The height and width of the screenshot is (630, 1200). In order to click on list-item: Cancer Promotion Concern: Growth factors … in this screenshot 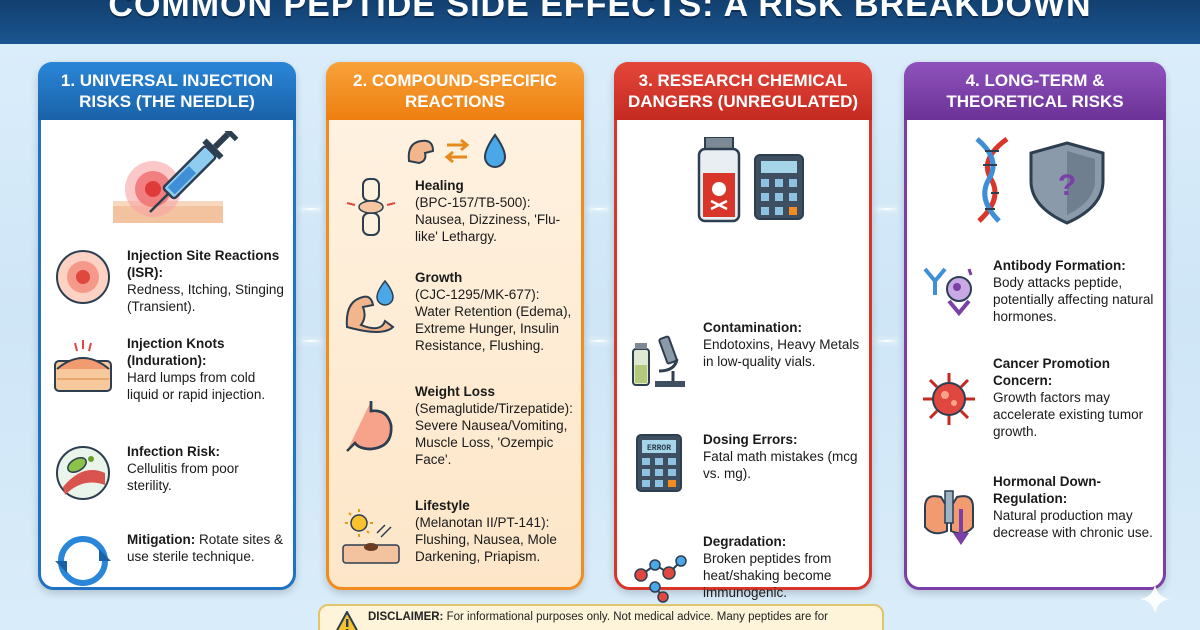, I will do `click(1036, 405)`.